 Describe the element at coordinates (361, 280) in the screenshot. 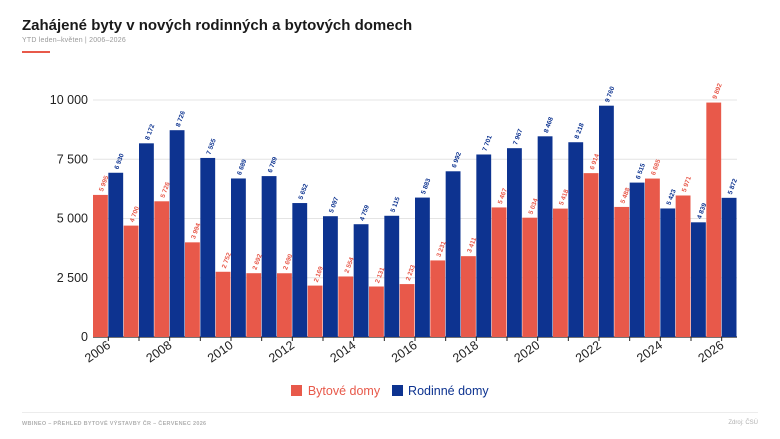

I see `bar-rodinne-domy-2014` at that location.